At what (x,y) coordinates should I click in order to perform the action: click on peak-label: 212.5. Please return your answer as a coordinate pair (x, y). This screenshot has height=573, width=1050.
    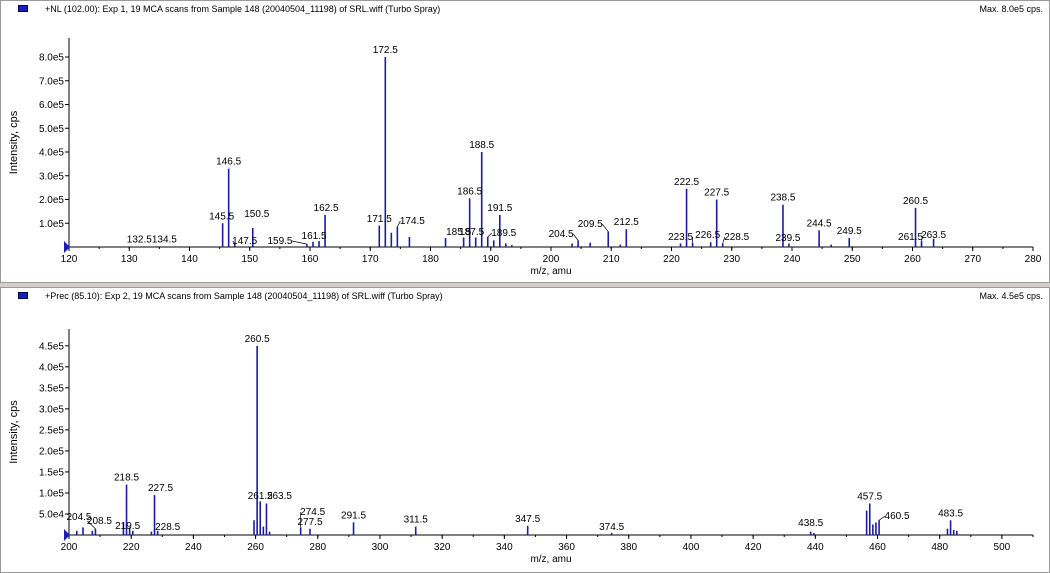
    Looking at the image, I should click on (626, 222).